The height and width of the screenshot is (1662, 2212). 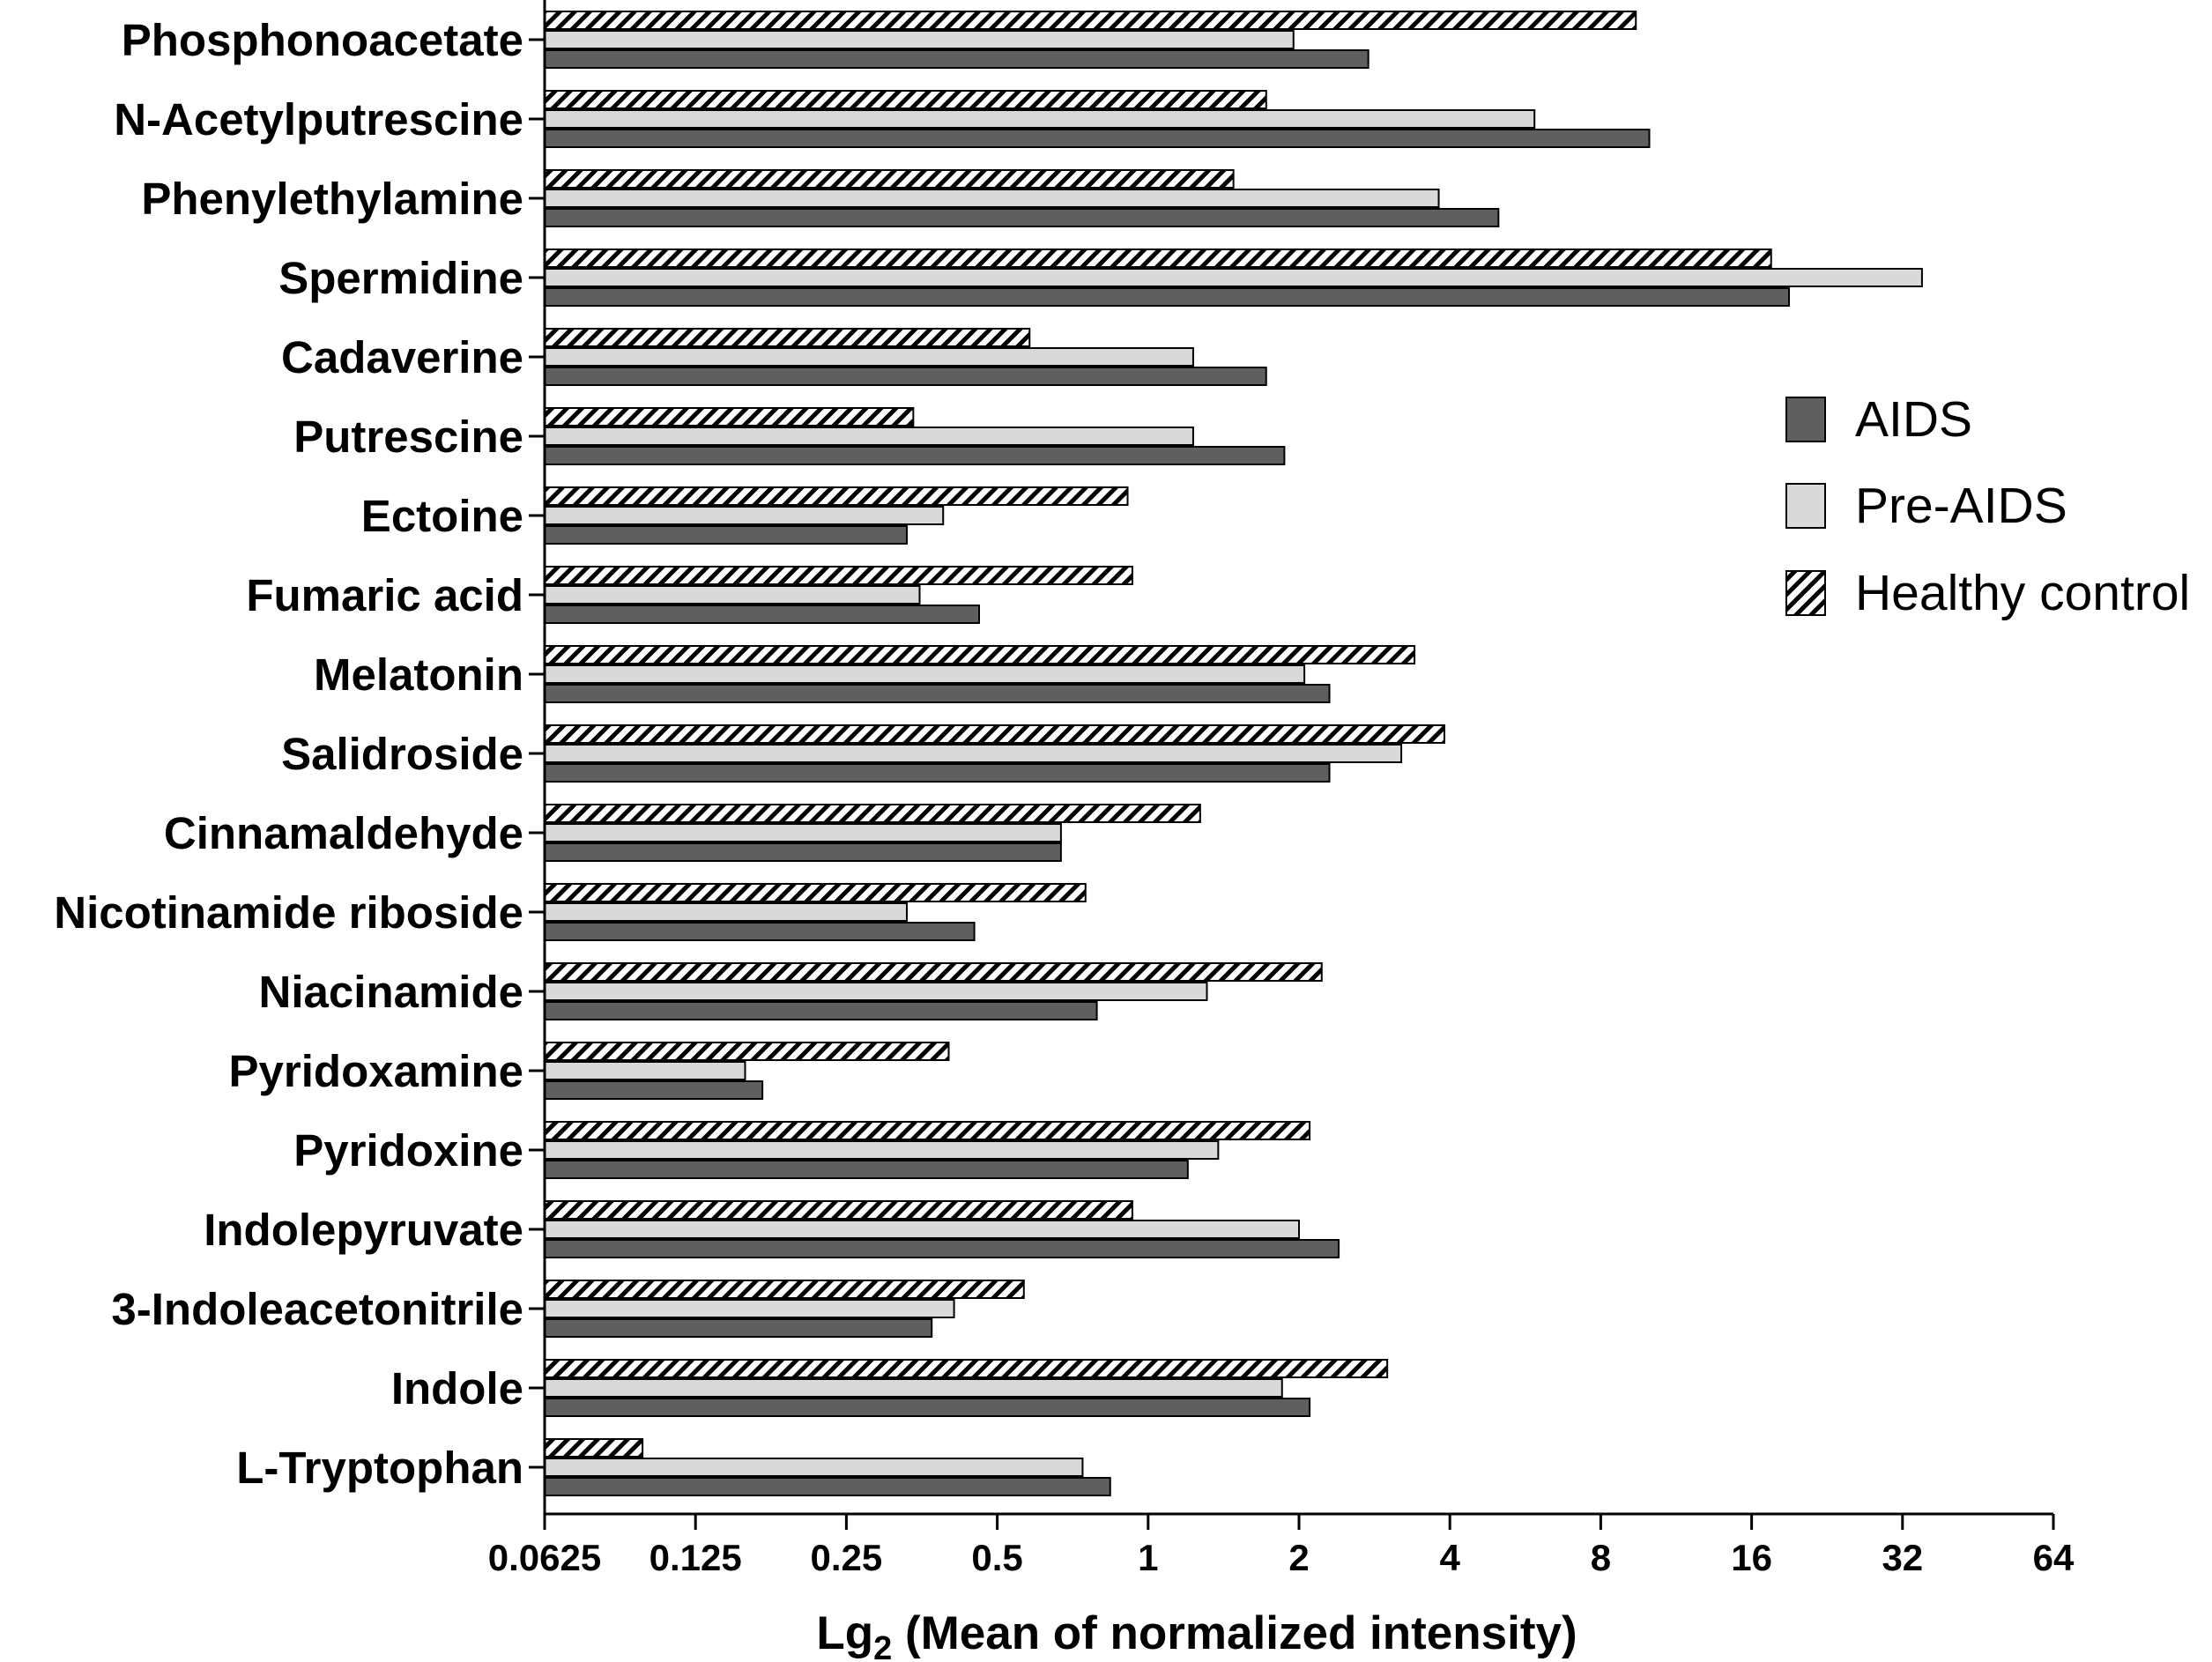 I want to click on x-tick-label: 0.25, so click(x=847, y=1557).